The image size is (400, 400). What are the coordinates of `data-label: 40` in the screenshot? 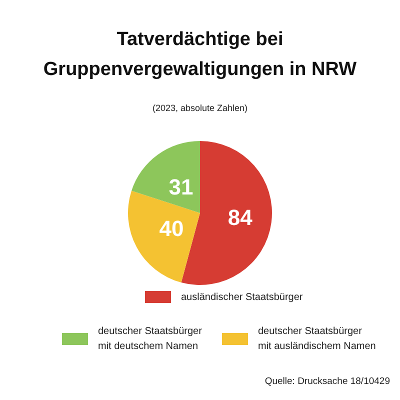 It's located at (171, 228).